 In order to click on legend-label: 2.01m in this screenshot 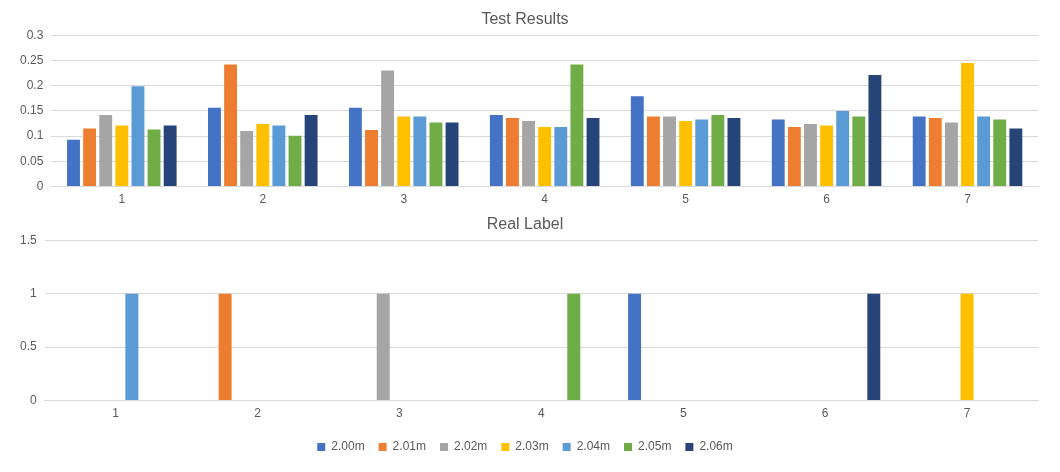, I will do `click(409, 446)`.